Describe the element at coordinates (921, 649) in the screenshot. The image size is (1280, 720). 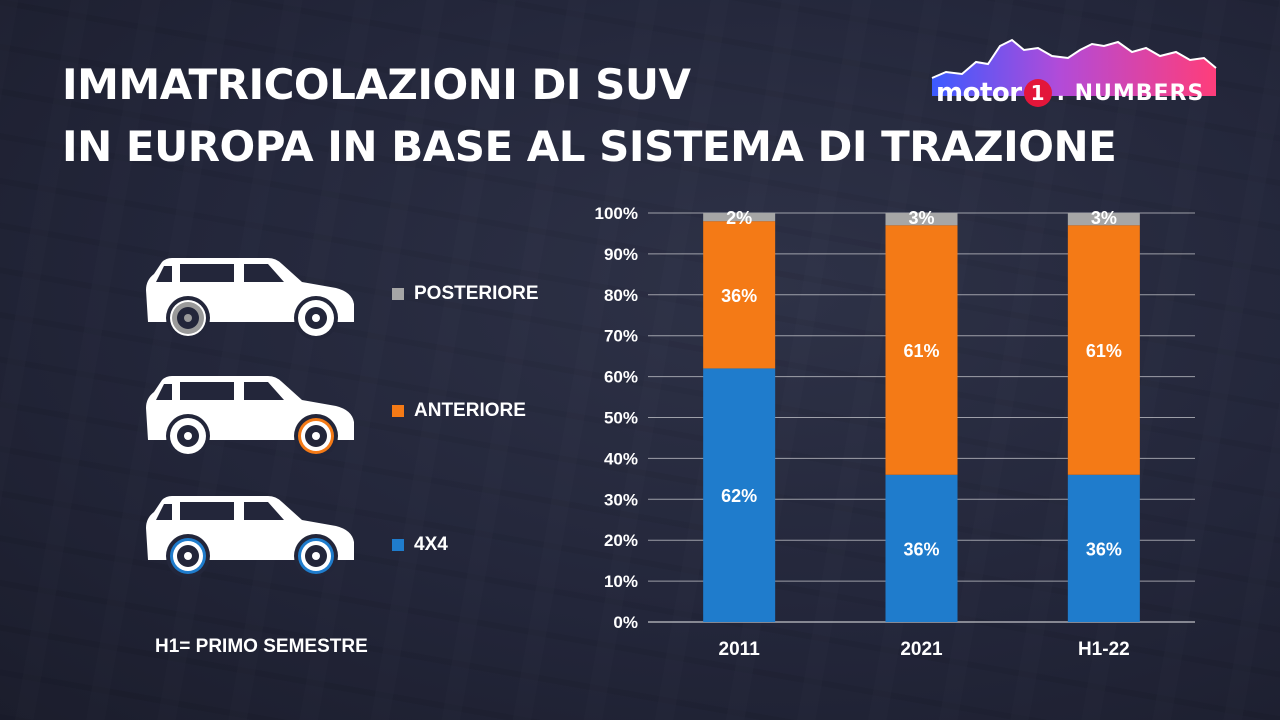
I see `x-tick-label: 2021` at that location.